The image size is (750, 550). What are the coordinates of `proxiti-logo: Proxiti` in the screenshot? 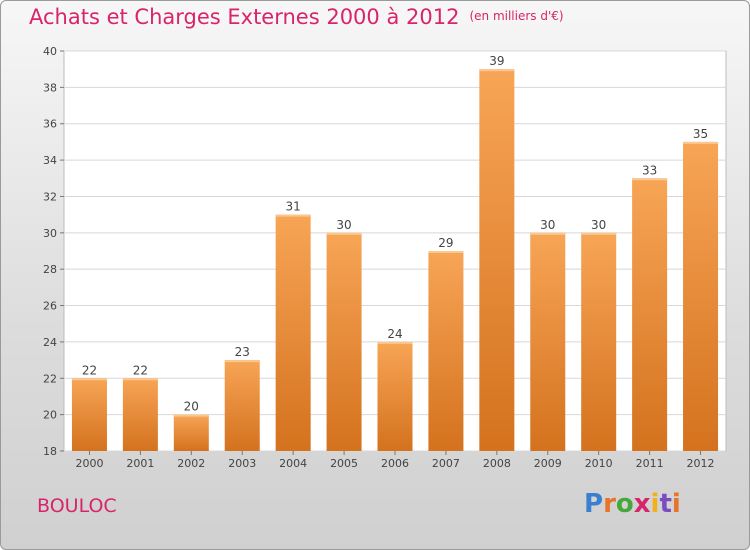 It's located at (632, 504).